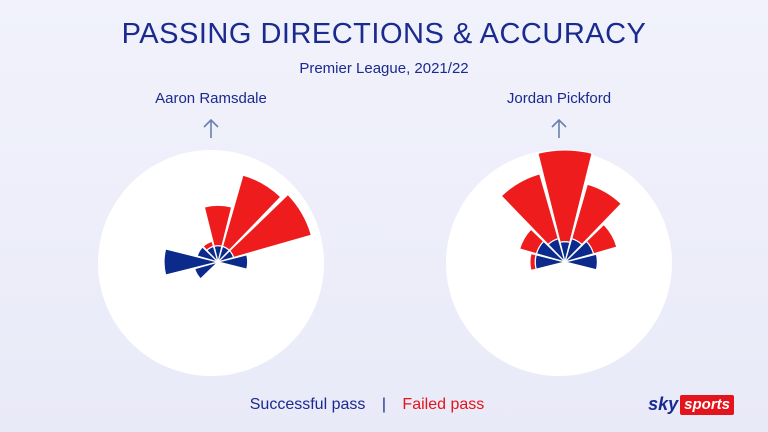  Describe the element at coordinates (238, 227) in the screenshot. I see `radial-chart-left` at that location.